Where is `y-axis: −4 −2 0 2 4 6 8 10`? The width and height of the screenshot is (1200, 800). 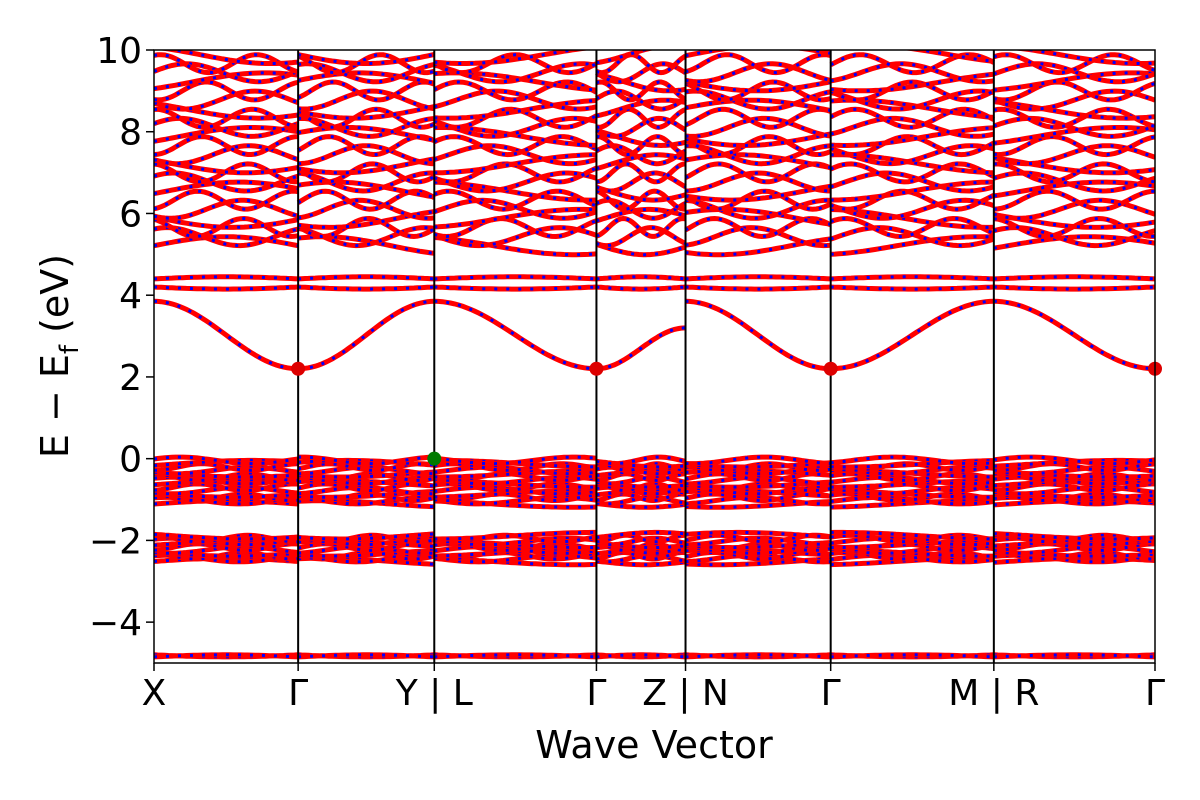
y-axis: −4 −2 0 2 4 6 8 10 is located at coordinates (121, 337).